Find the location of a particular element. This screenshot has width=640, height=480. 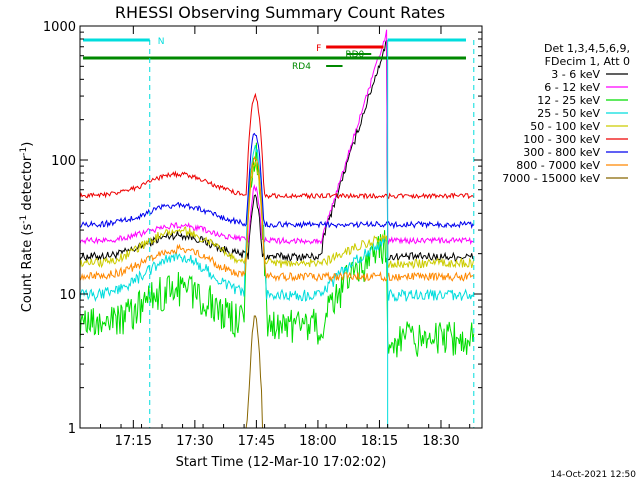

legend-label: 6 - 12 keV is located at coordinates (572, 87).